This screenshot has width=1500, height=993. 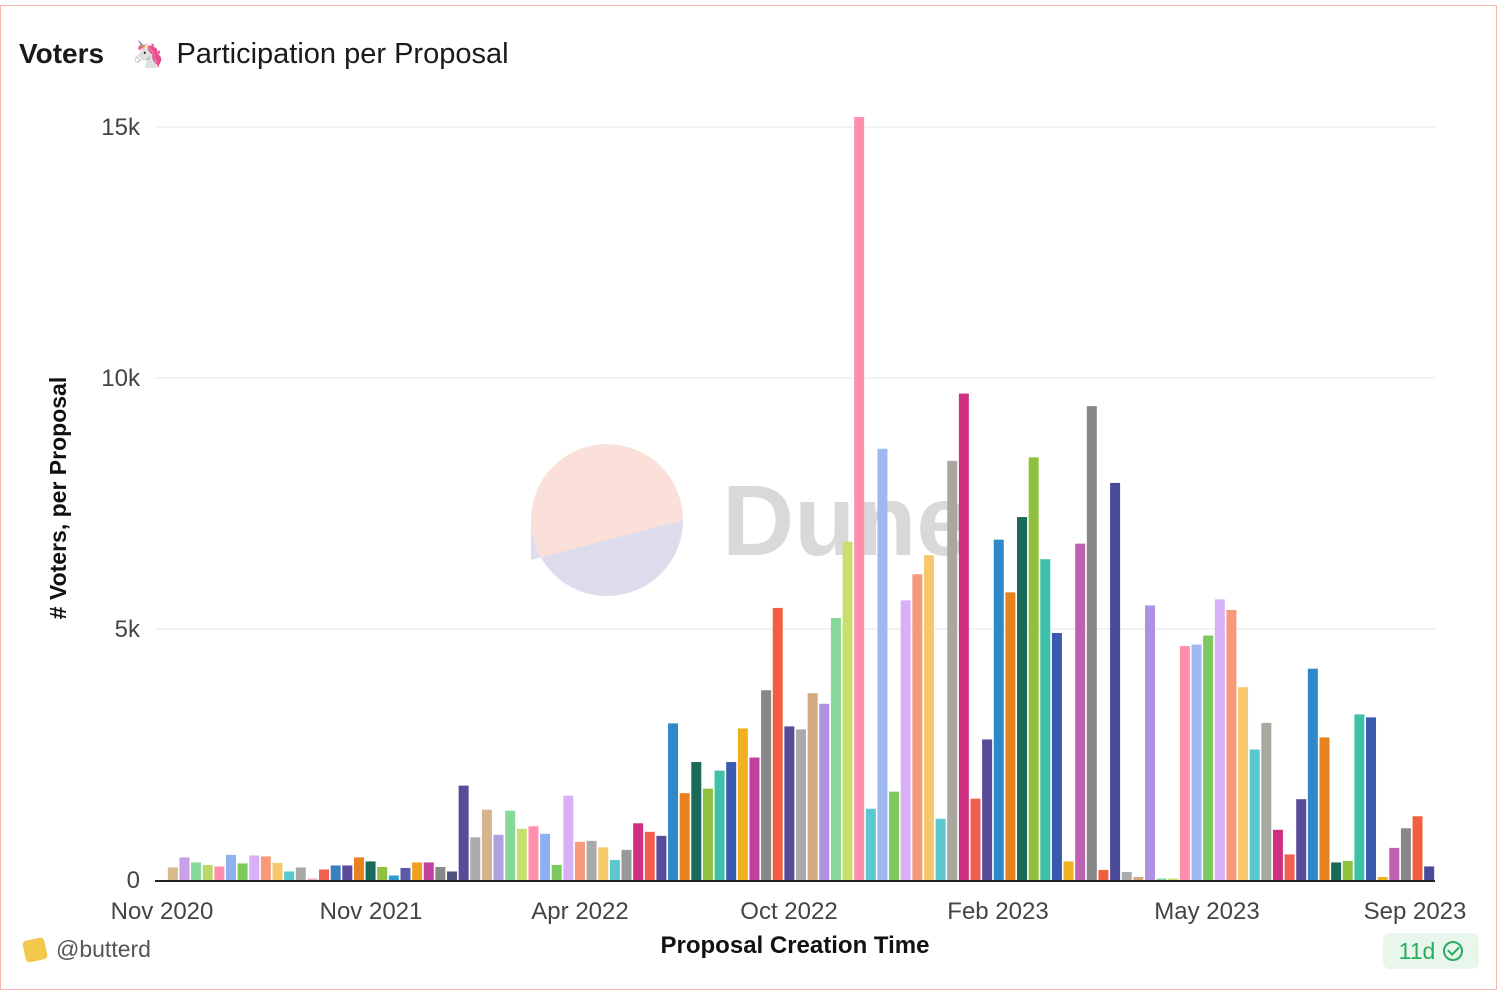 I want to click on y-tick-label: 5k, so click(x=128, y=629).